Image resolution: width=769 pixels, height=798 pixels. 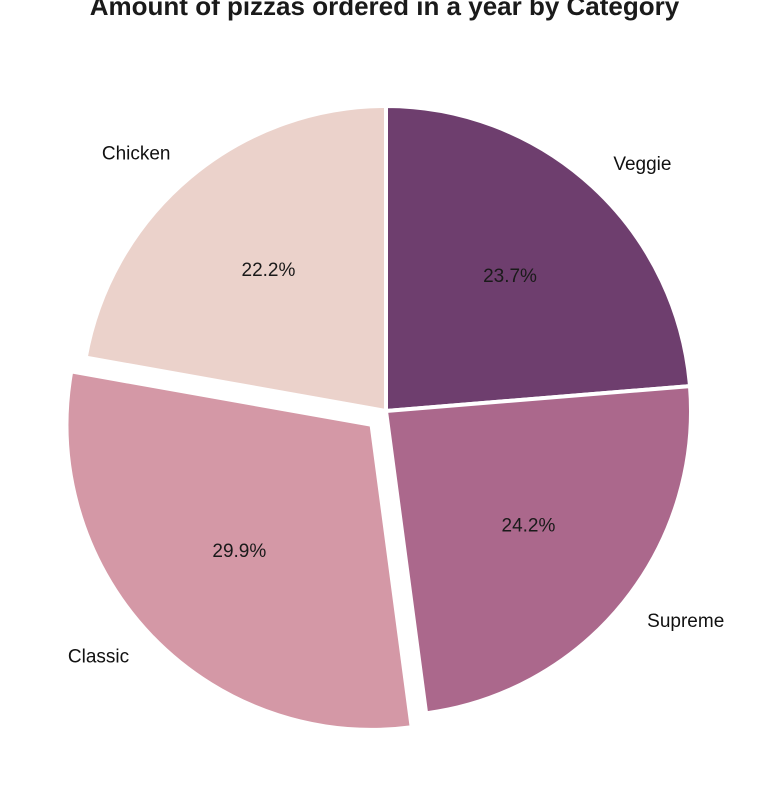 I want to click on pie-percent-veggie: 23.7%, so click(x=510, y=276).